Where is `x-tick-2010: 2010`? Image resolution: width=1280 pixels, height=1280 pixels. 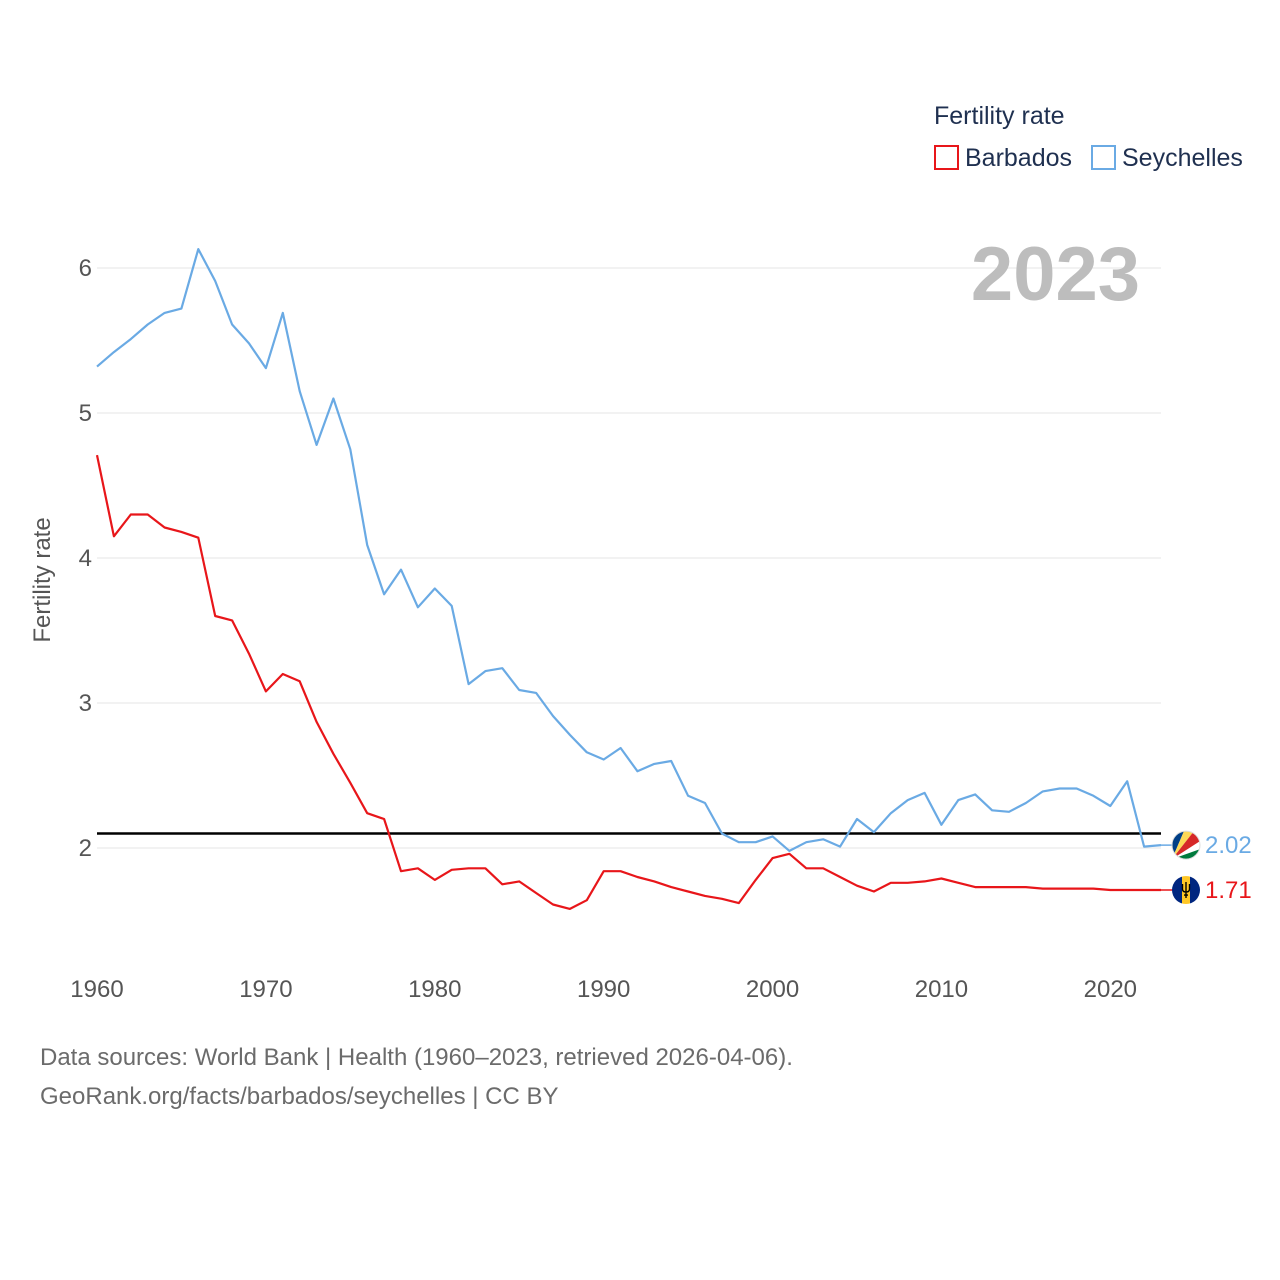
x-tick-2010: 2010 is located at coordinates (941, 989).